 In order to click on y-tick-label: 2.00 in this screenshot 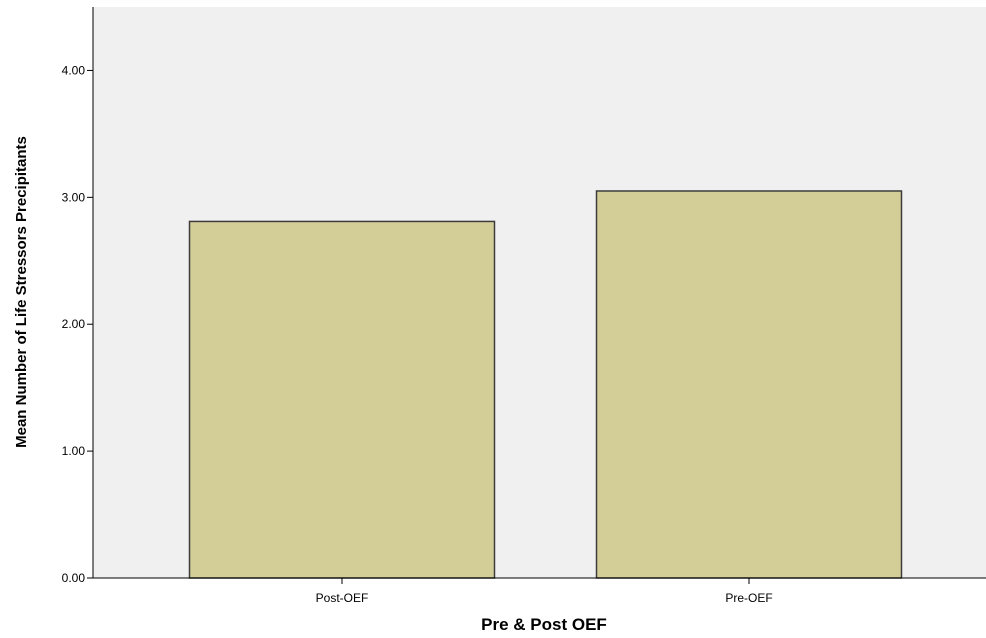, I will do `click(74, 324)`.